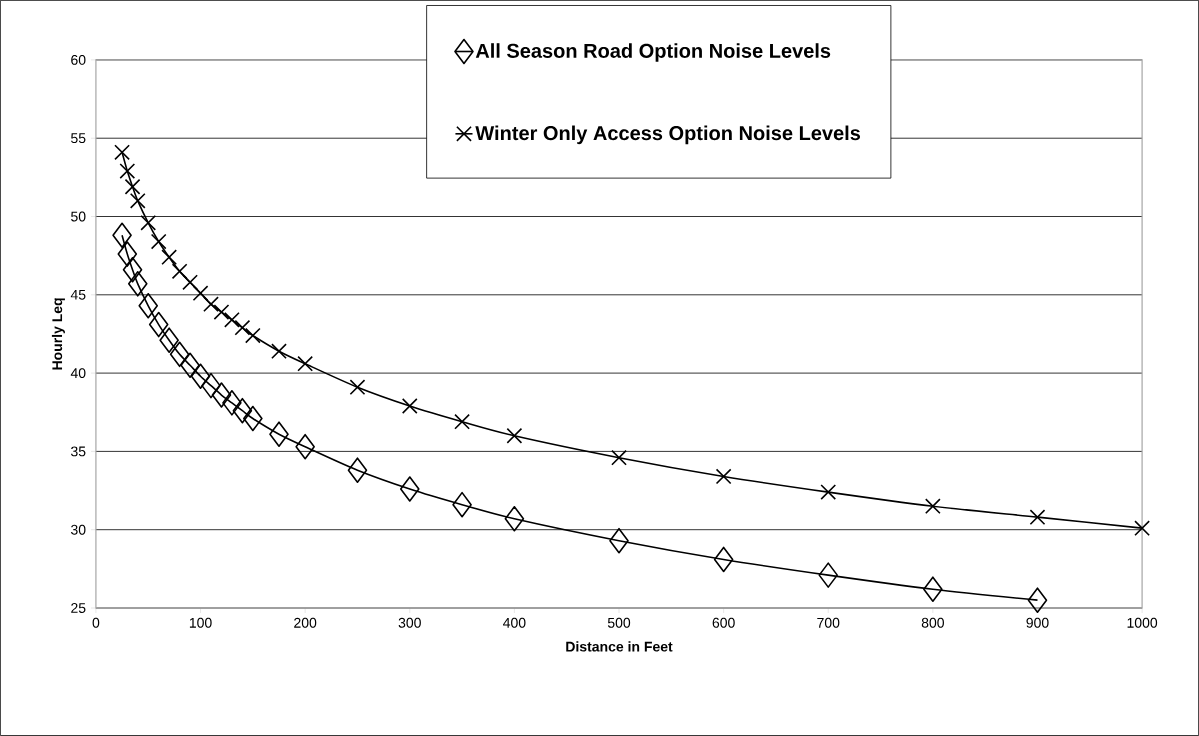  I want to click on y-tick-label: 50, so click(78, 216).